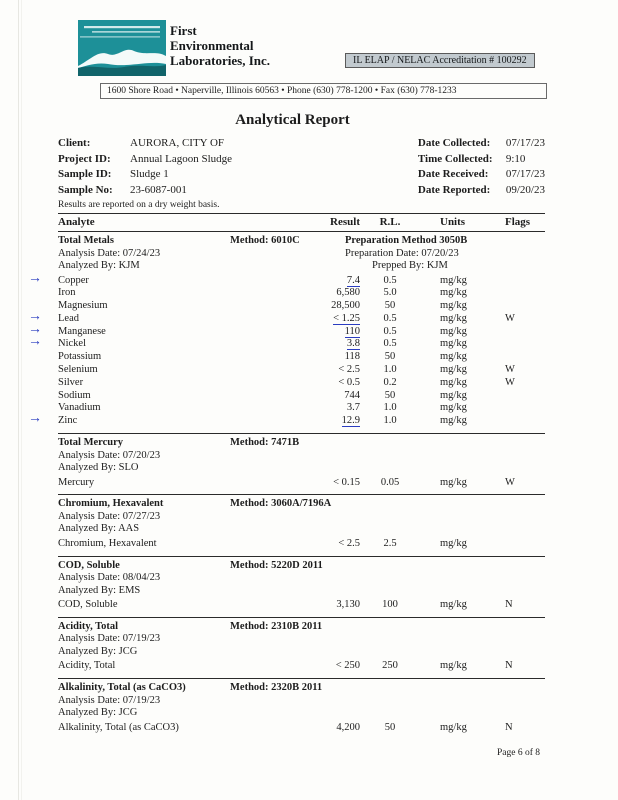  I want to click on client-value: AURORA, CITY OF, so click(177, 143).